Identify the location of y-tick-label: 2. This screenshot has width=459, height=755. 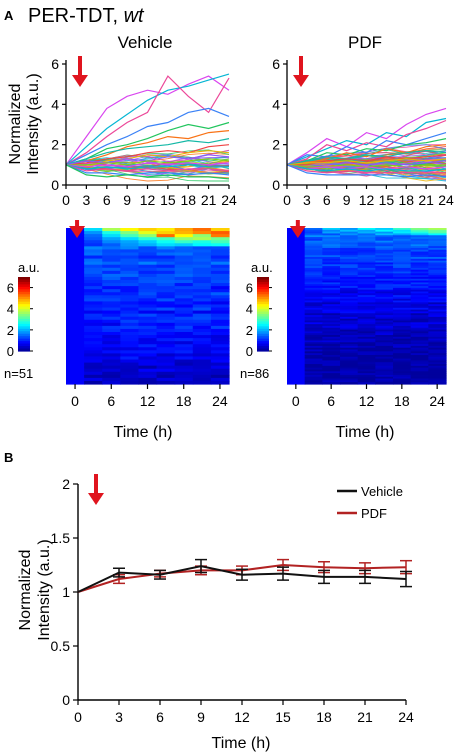
(55, 145).